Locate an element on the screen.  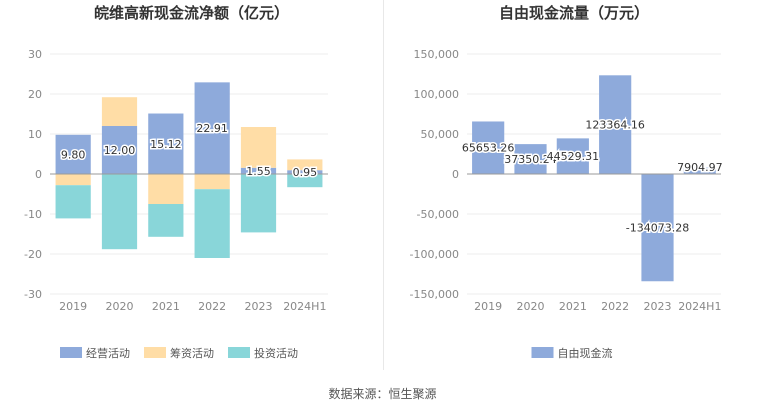
y-tick-label: -20 is located at coordinates (33, 254).